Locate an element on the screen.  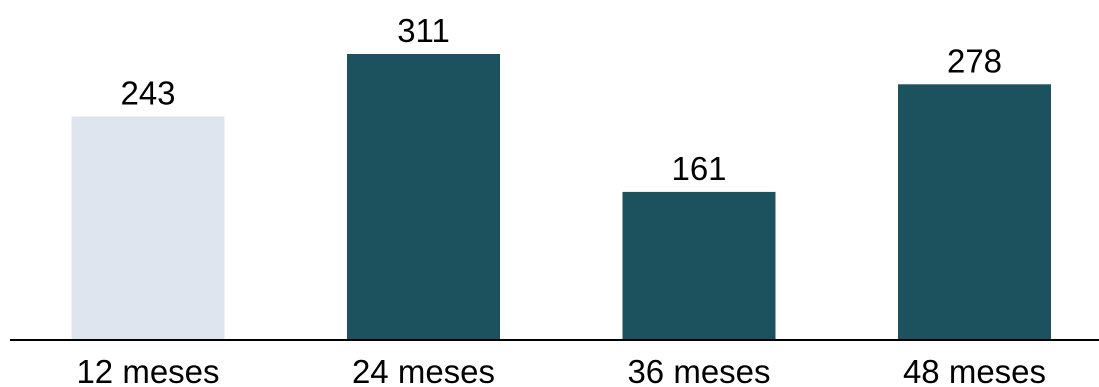
bar-24-meses is located at coordinates (423, 197).